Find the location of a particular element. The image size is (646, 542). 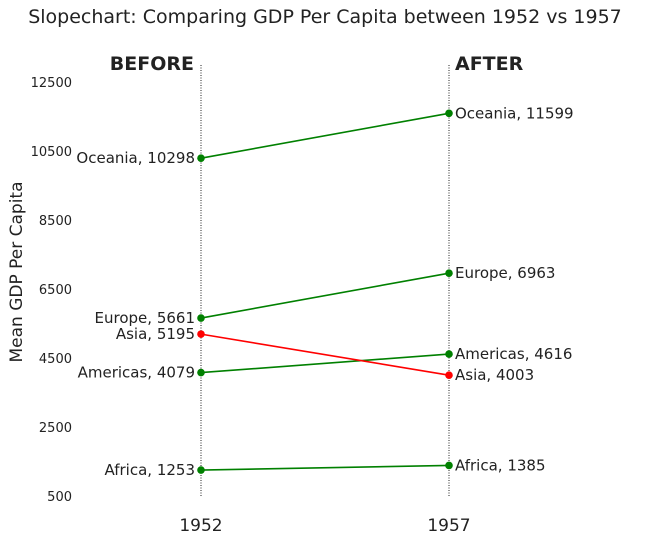

data-point-oceania-1957 is located at coordinates (449, 113).